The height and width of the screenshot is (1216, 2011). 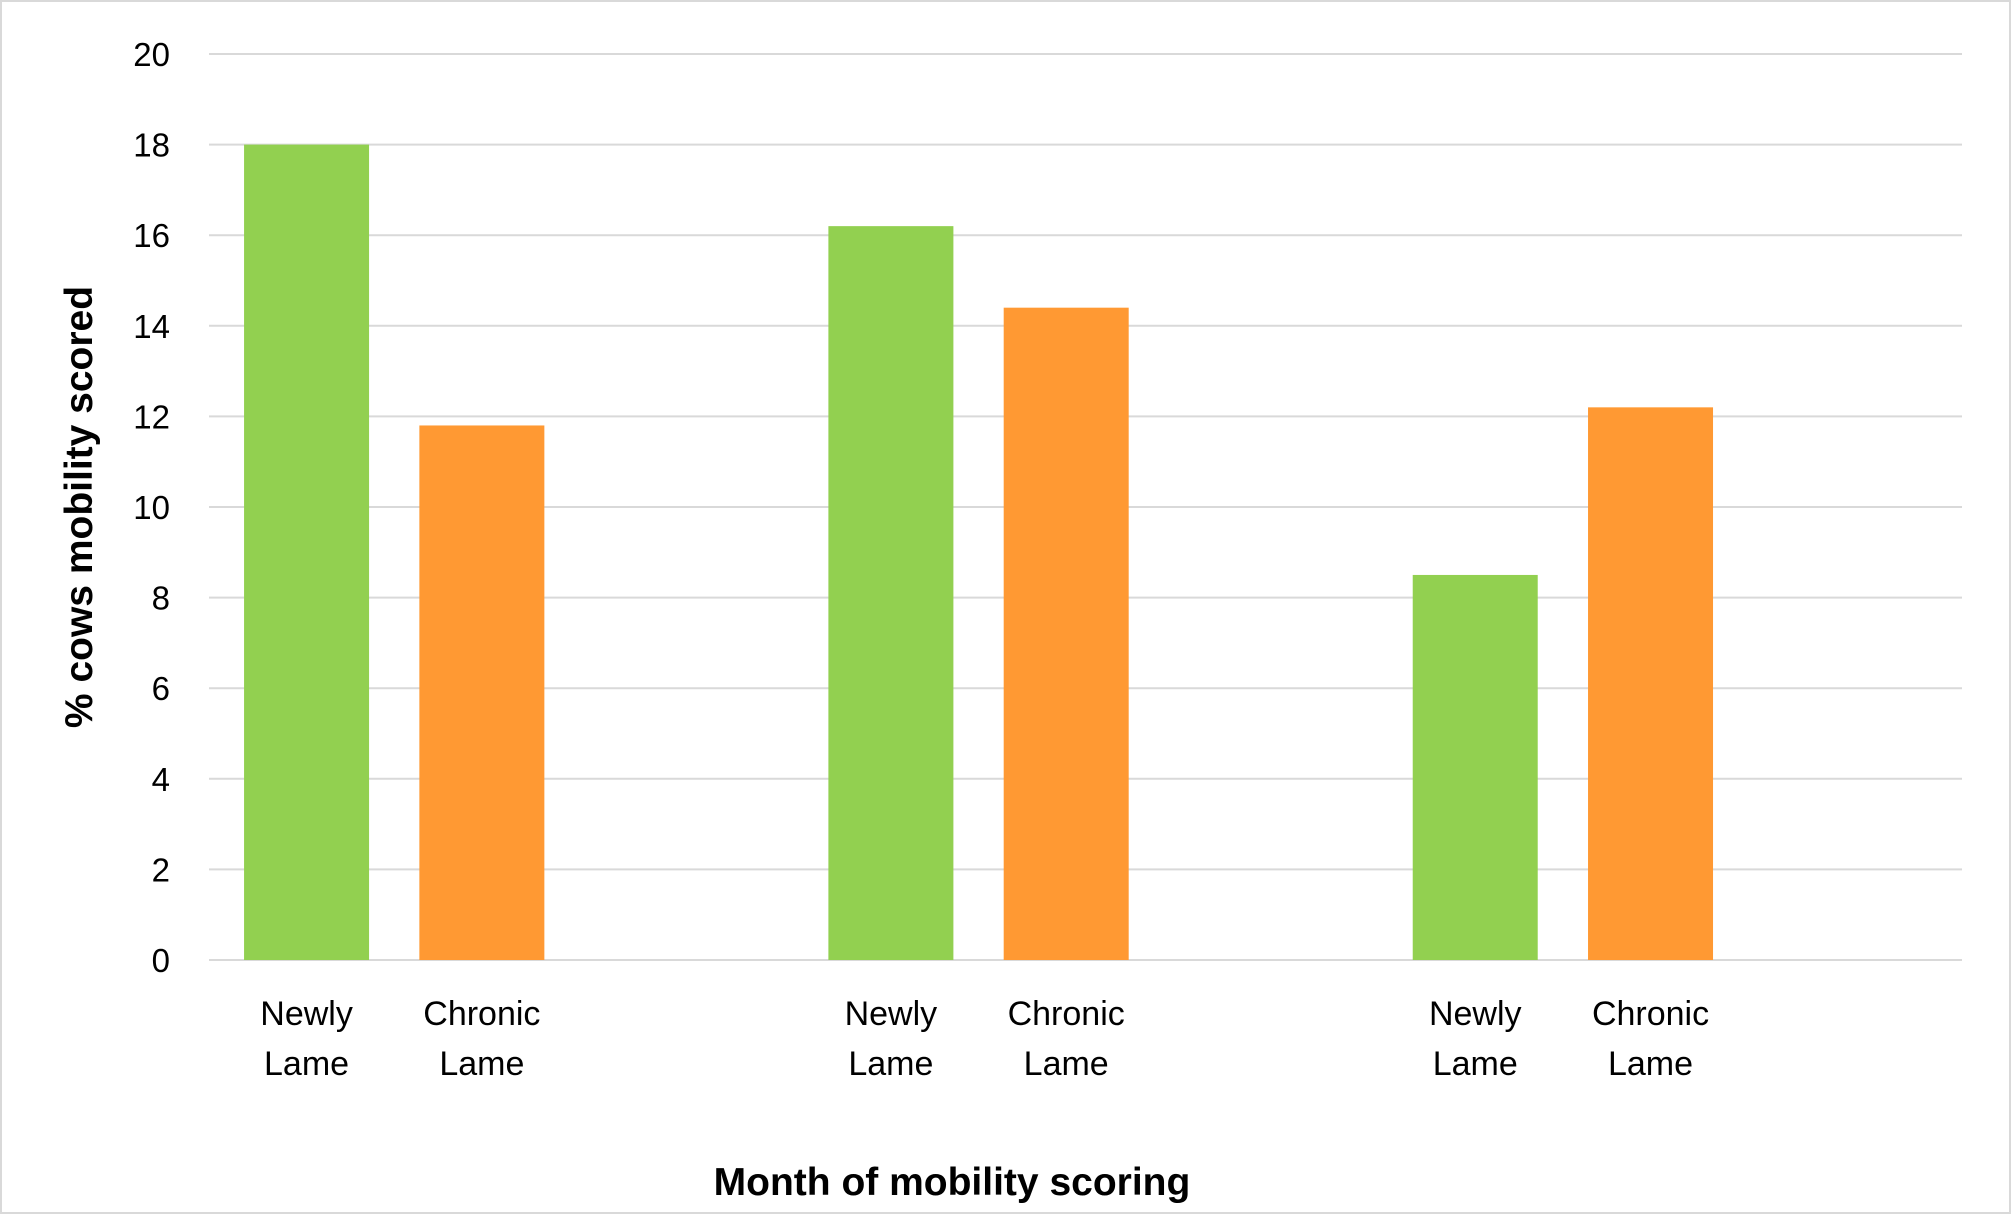 What do you see at coordinates (952, 1182) in the screenshot?
I see `x-axis-title: Month of mobility scoring` at bounding box center [952, 1182].